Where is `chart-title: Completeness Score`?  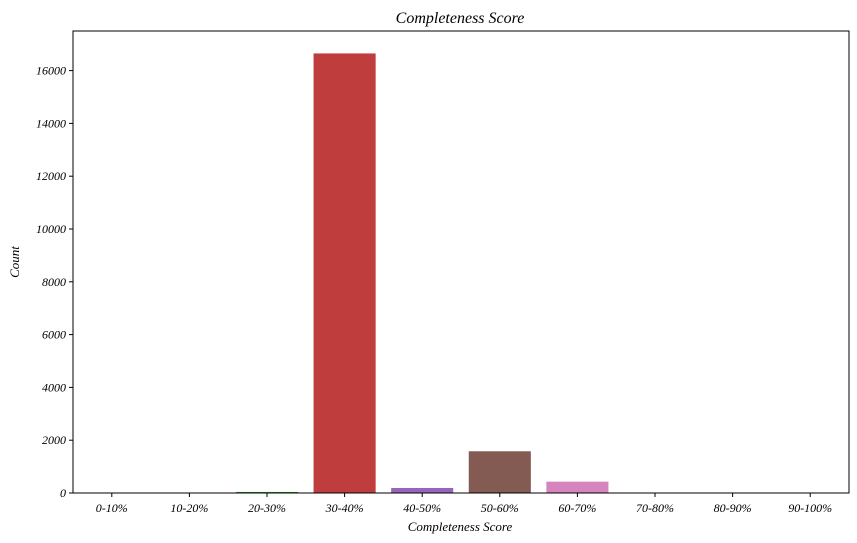
chart-title: Completeness Score is located at coordinates (460, 18).